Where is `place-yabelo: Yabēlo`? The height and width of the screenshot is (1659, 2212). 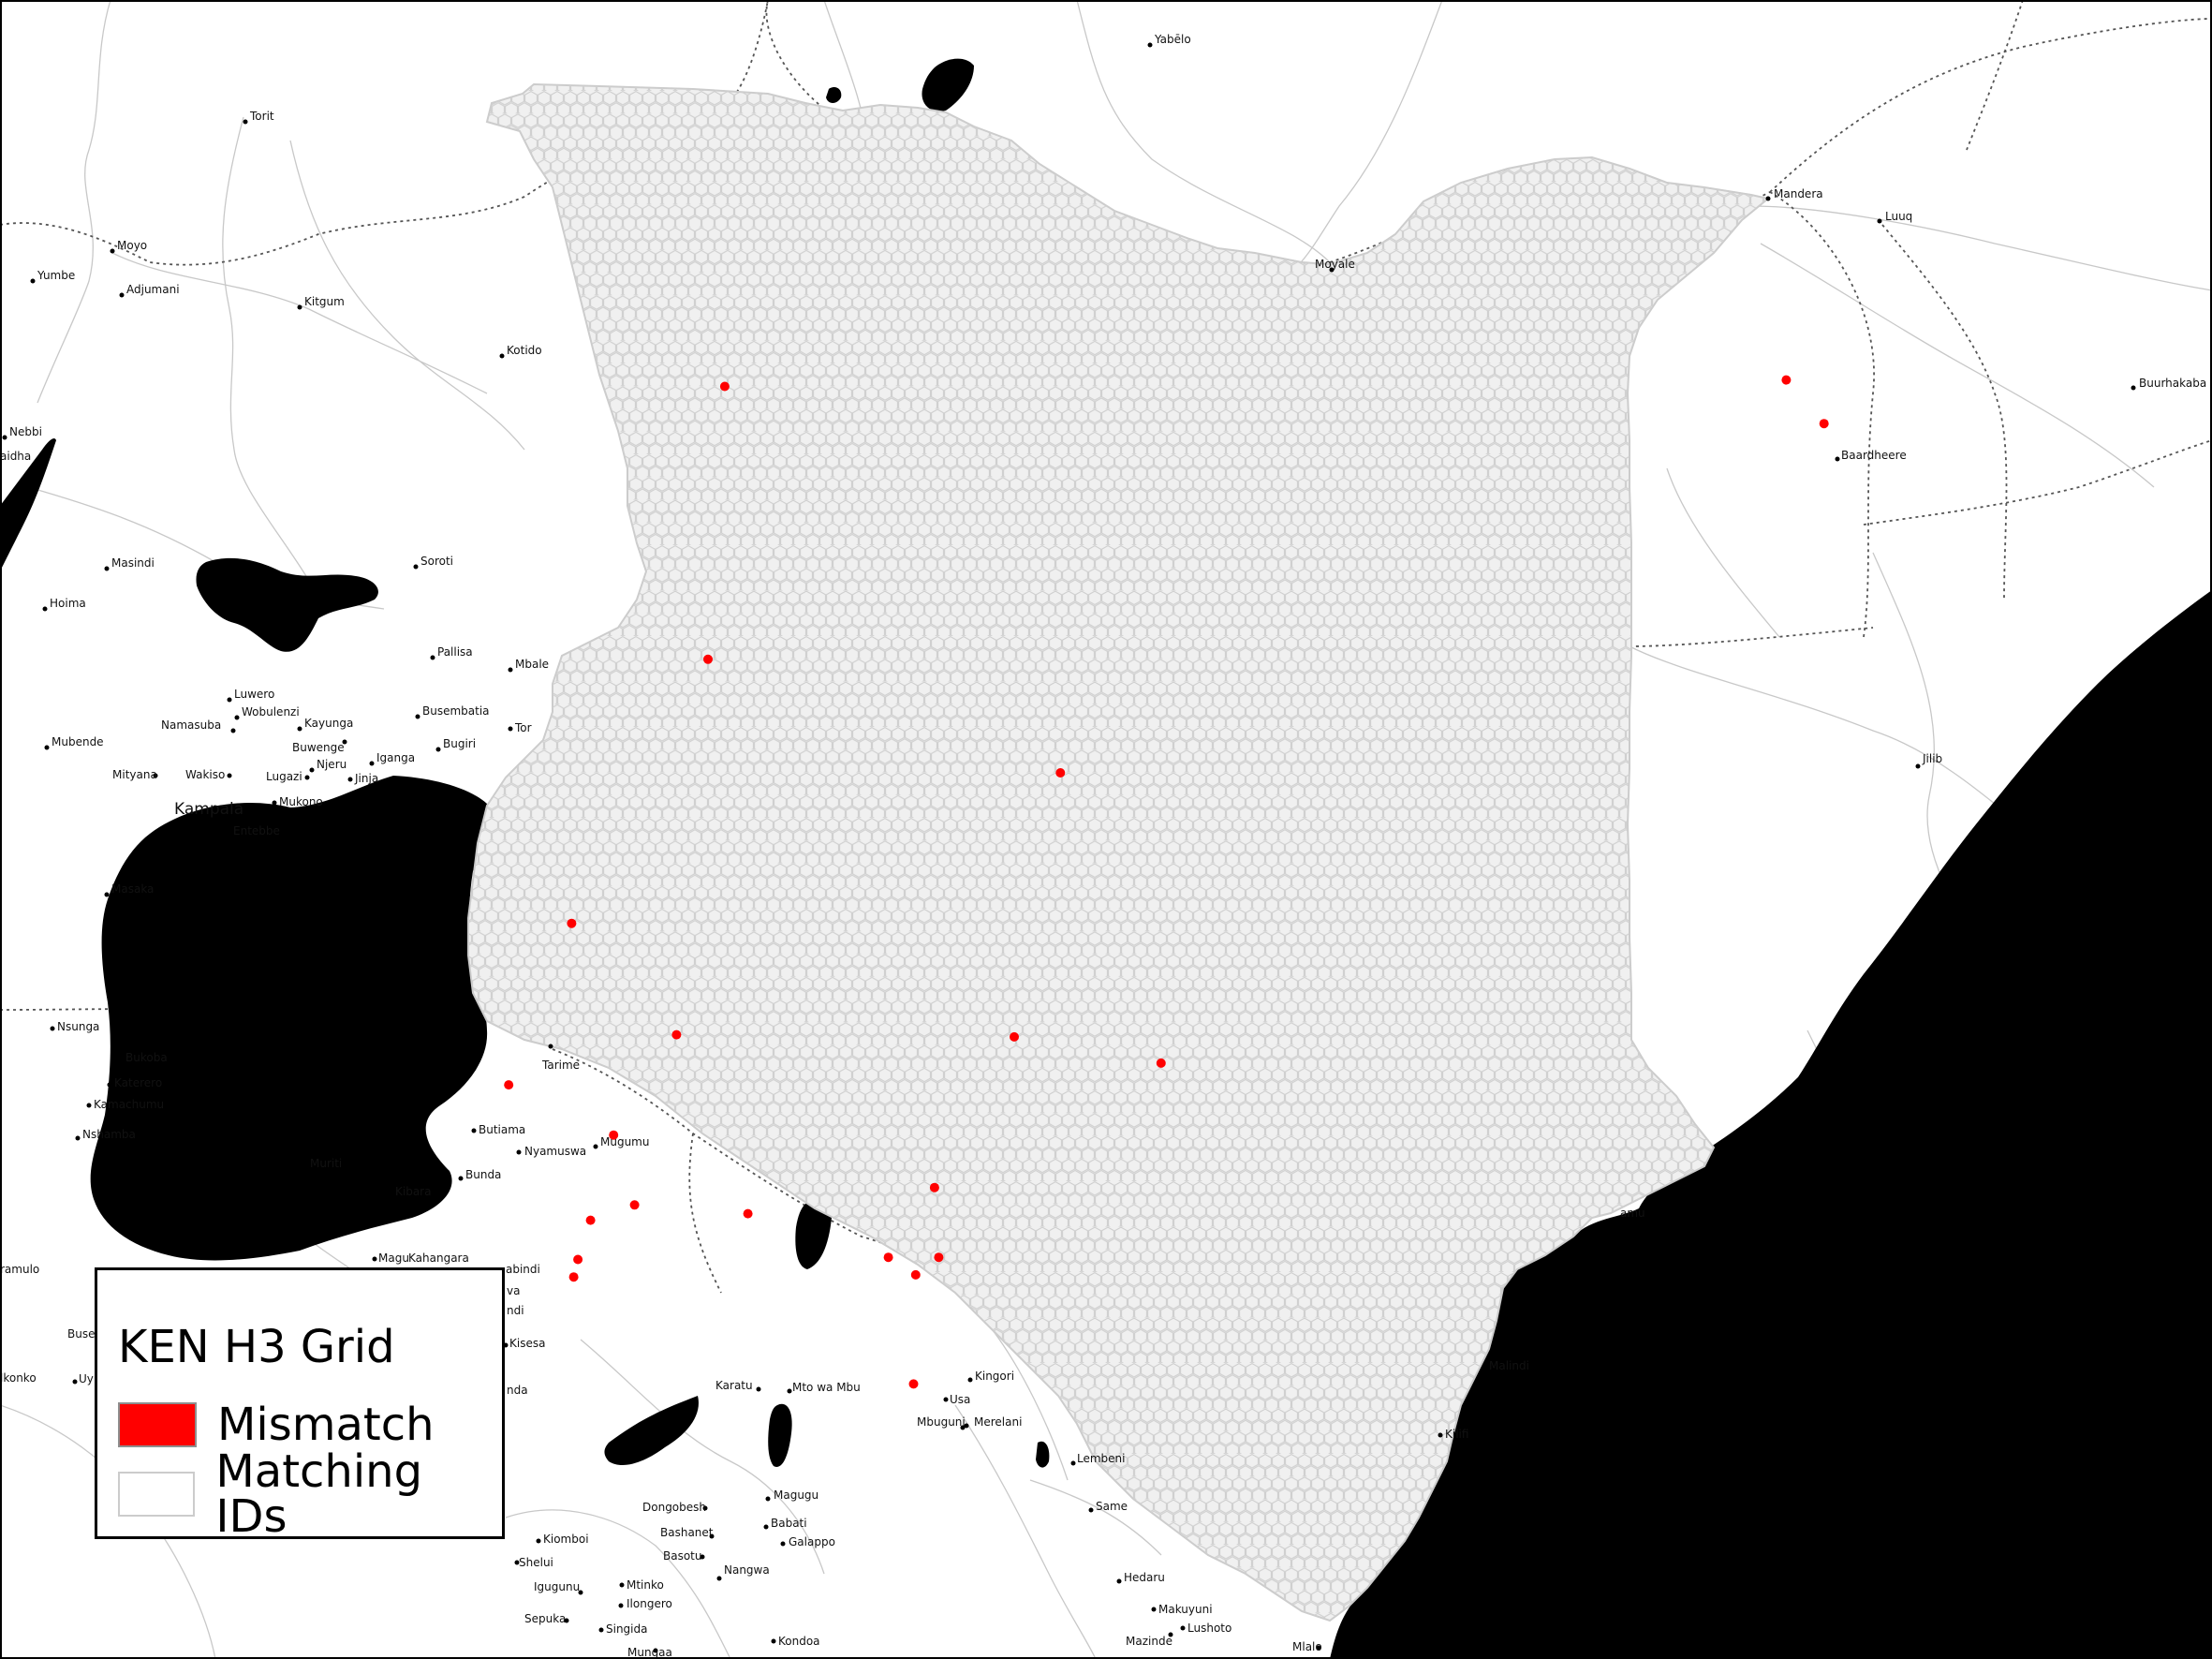 place-yabelo: Yabēlo is located at coordinates (1169, 40).